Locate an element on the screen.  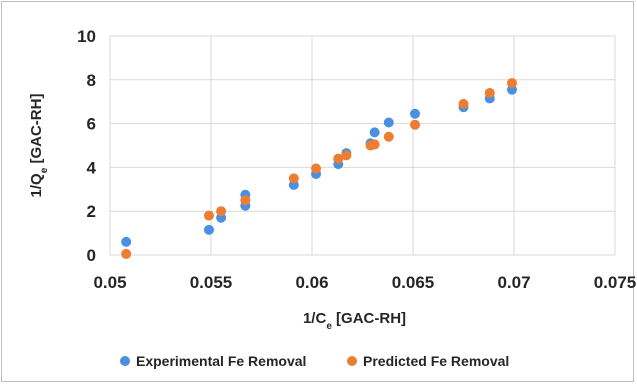
y-tick-label: 8 is located at coordinates (91, 80).